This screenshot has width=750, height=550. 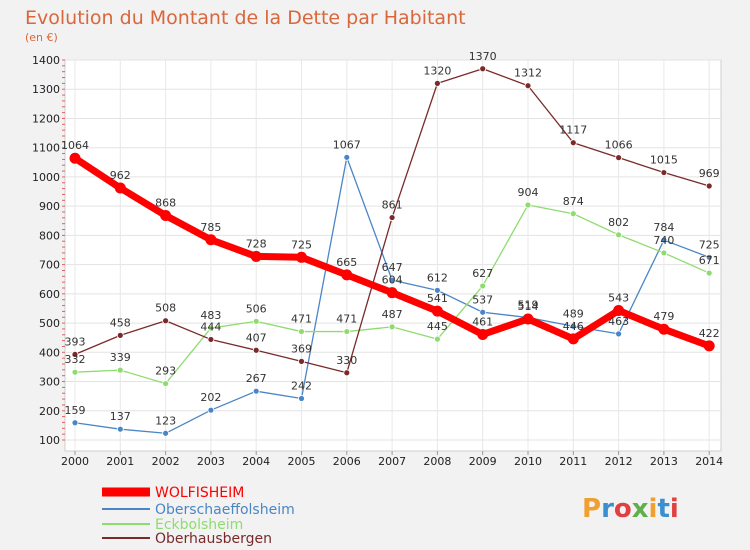 What do you see at coordinates (663, 227) in the screenshot?
I see `data-label: 784` at bounding box center [663, 227].